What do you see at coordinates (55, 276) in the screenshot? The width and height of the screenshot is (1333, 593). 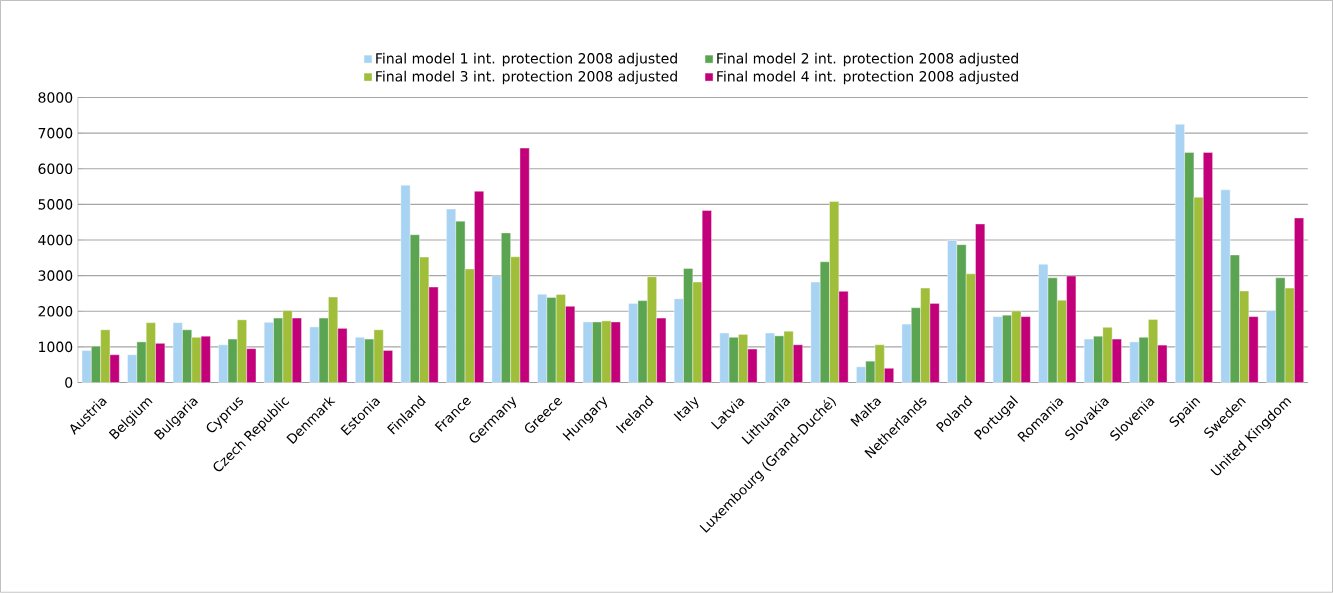 I see `y-tick-label: 3000` at bounding box center [55, 276].